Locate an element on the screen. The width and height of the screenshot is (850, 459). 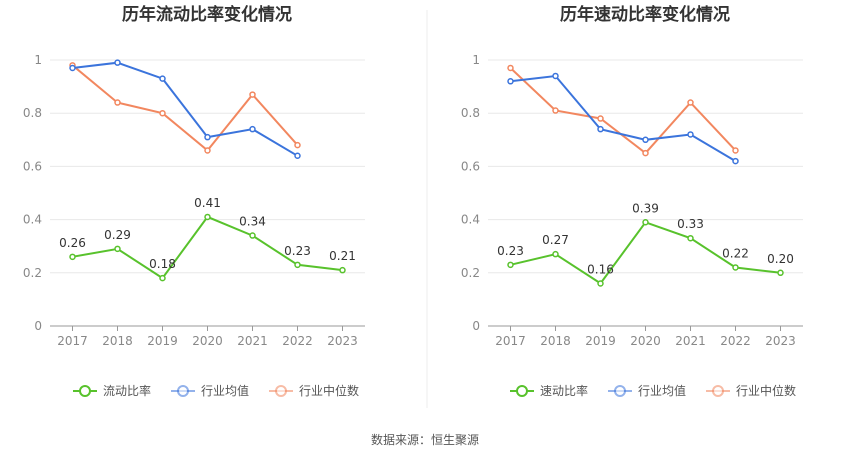
x-tick-label: 2019 is located at coordinates (162, 341).